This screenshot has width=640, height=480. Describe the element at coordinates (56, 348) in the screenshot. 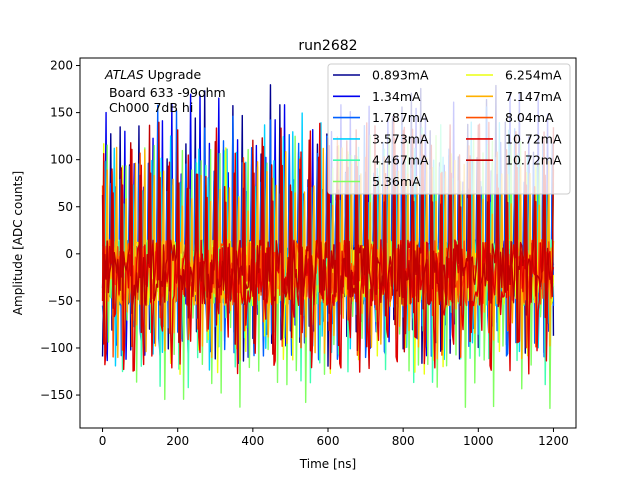

I see `y-tick-label: −100` at that location.